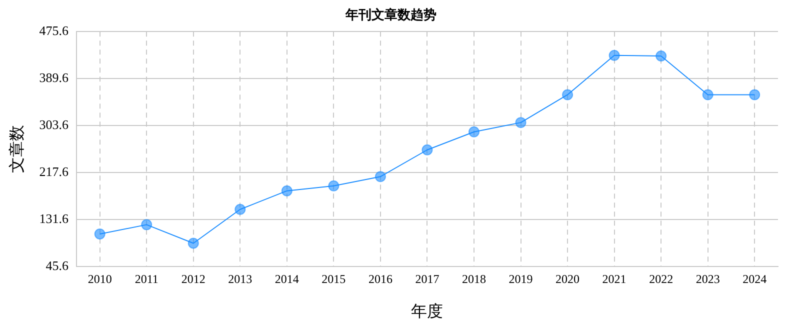 The image size is (798, 330). I want to click on y-tick-label: 389.6, so click(54, 77).